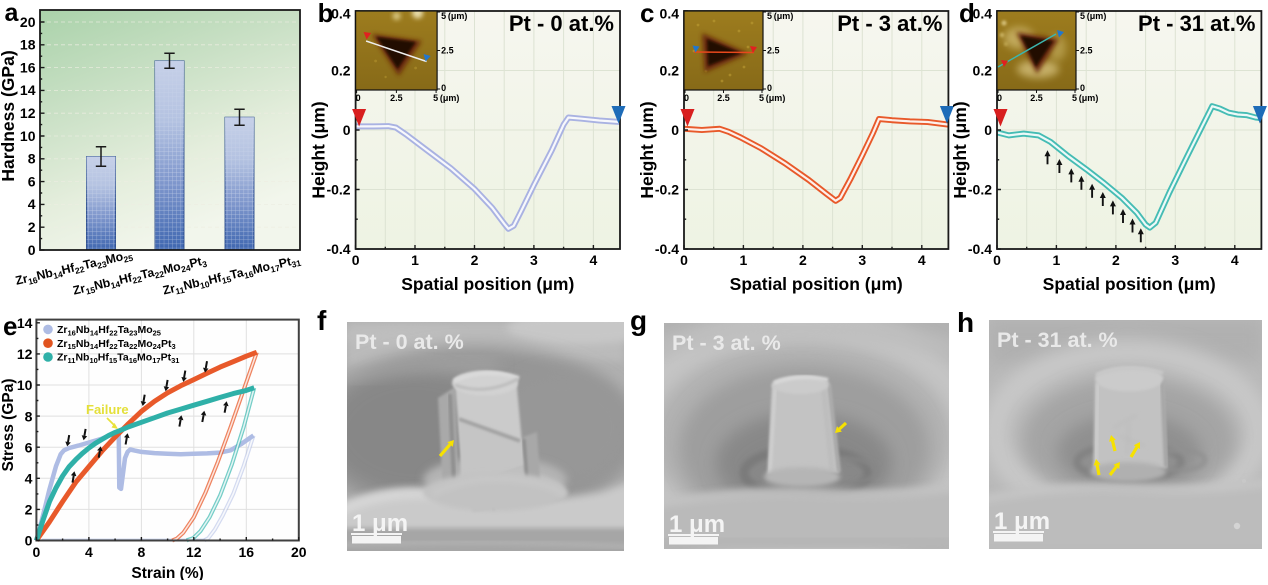  I want to click on svg-text: f, so click(322, 320).